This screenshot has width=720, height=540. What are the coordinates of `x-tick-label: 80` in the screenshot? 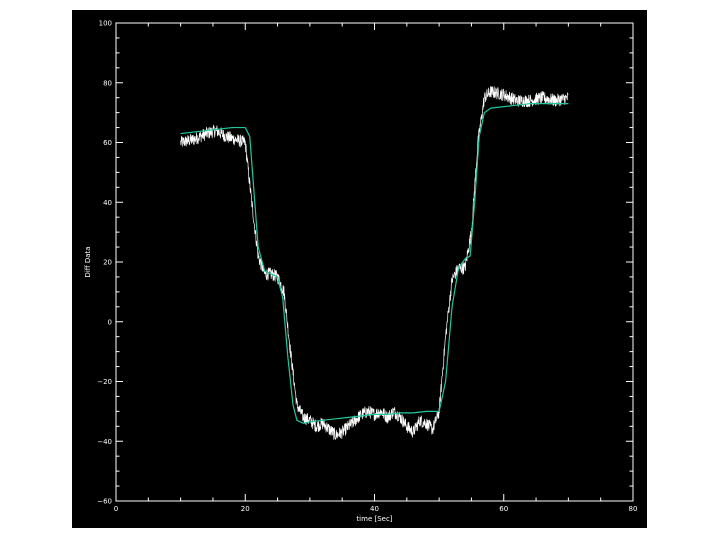 It's located at (633, 509).